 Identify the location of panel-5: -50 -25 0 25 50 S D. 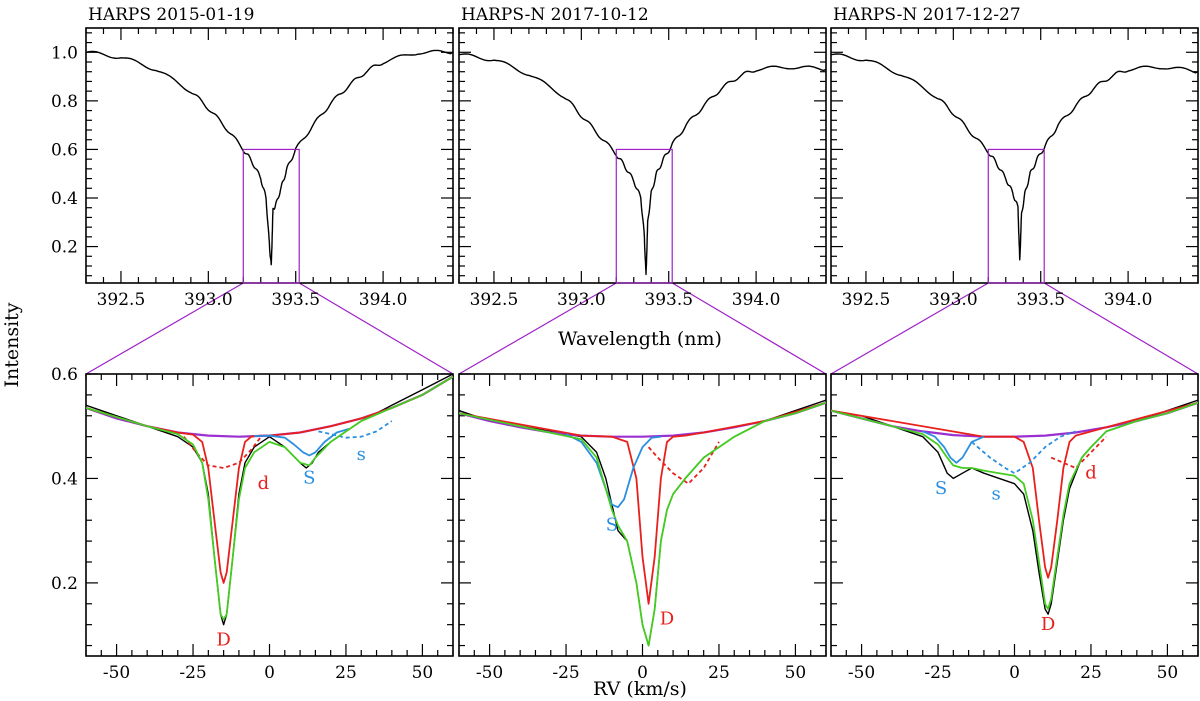
(642, 528).